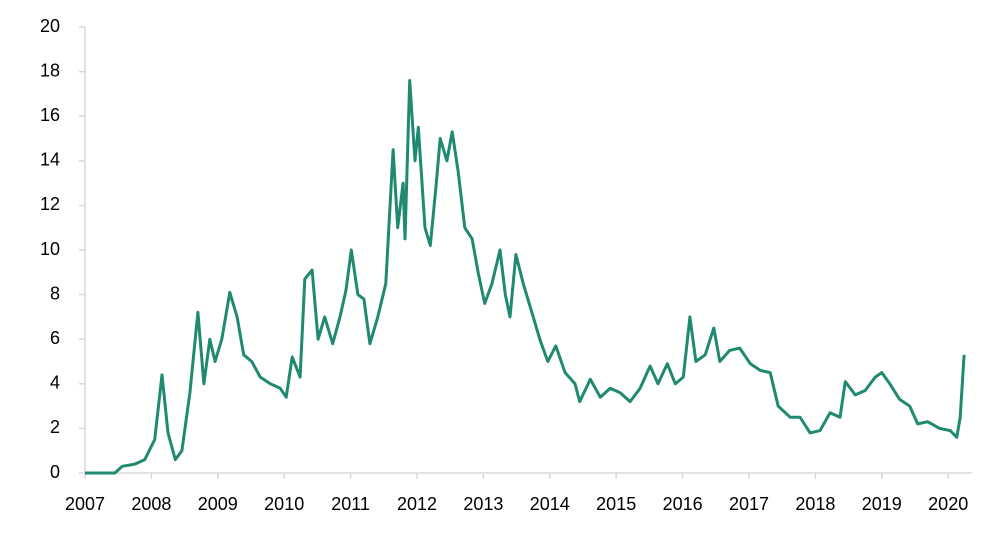 The height and width of the screenshot is (554, 1000). What do you see at coordinates (815, 504) in the screenshot?
I see `x-tick-label: 2018` at bounding box center [815, 504].